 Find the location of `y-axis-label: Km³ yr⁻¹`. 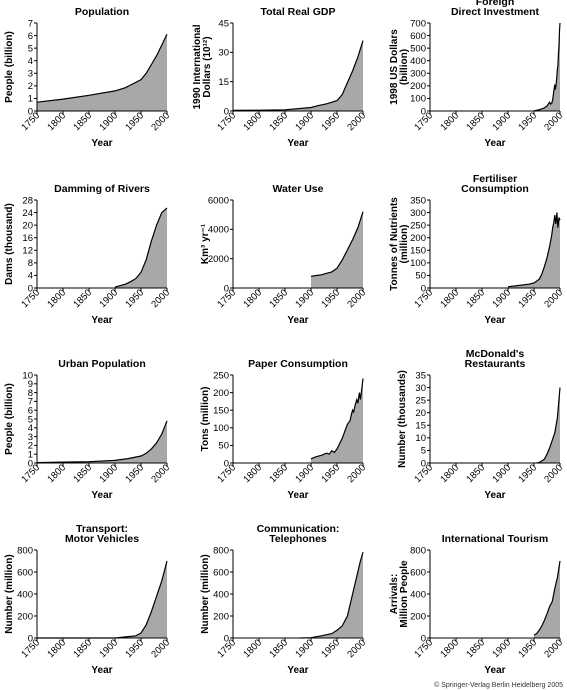

y-axis-label: Km³ yr⁻¹ is located at coordinates (205, 243).